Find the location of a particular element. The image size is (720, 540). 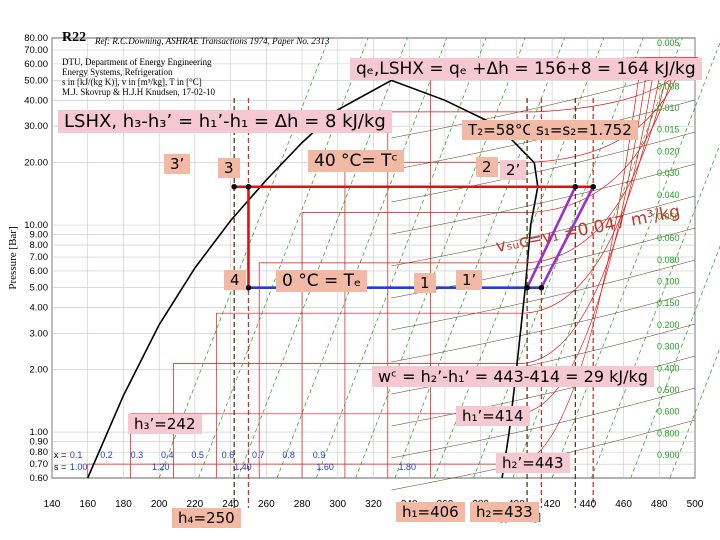

state-label-4: 4 is located at coordinates (235, 280).